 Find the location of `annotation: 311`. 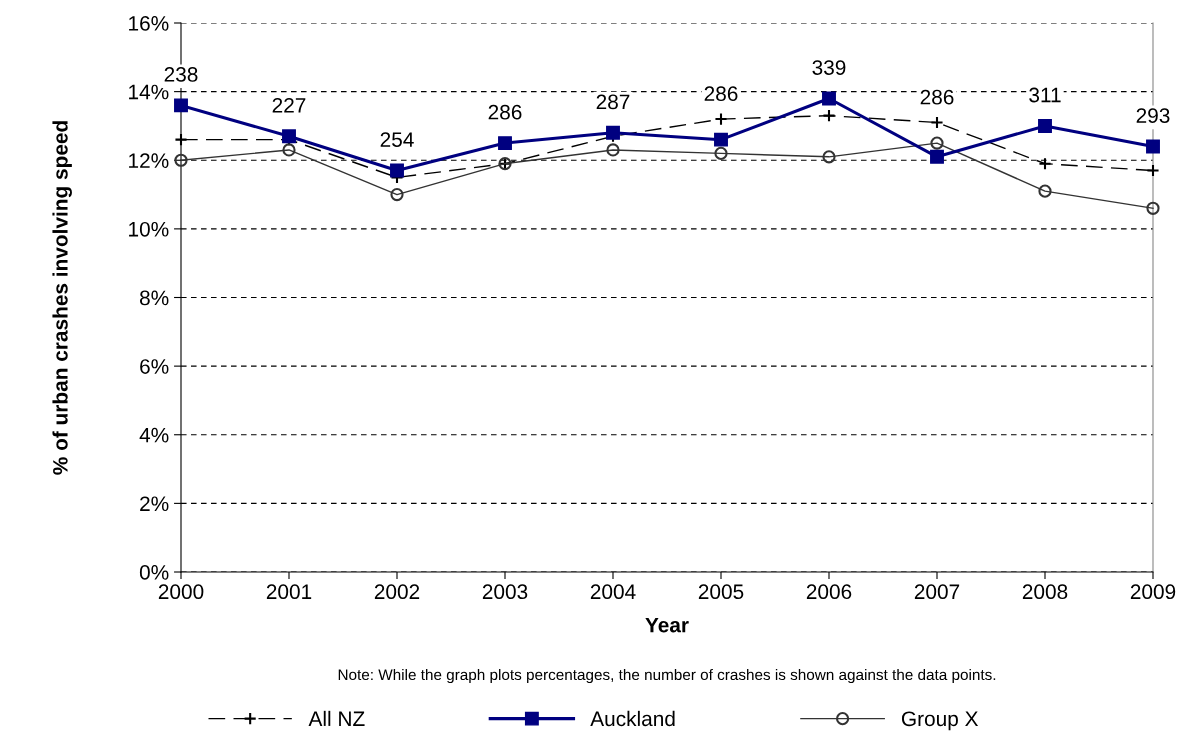

annotation: 311 is located at coordinates (1045, 95).